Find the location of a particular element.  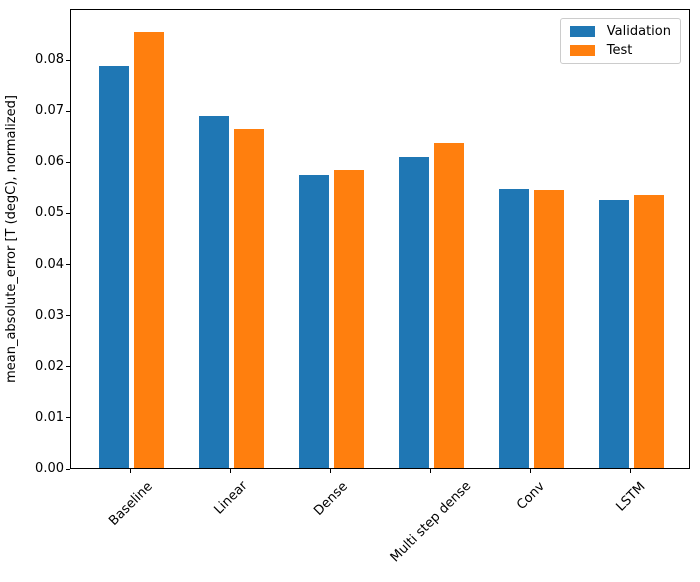

x-tick-label: LSTM is located at coordinates (630, 497).